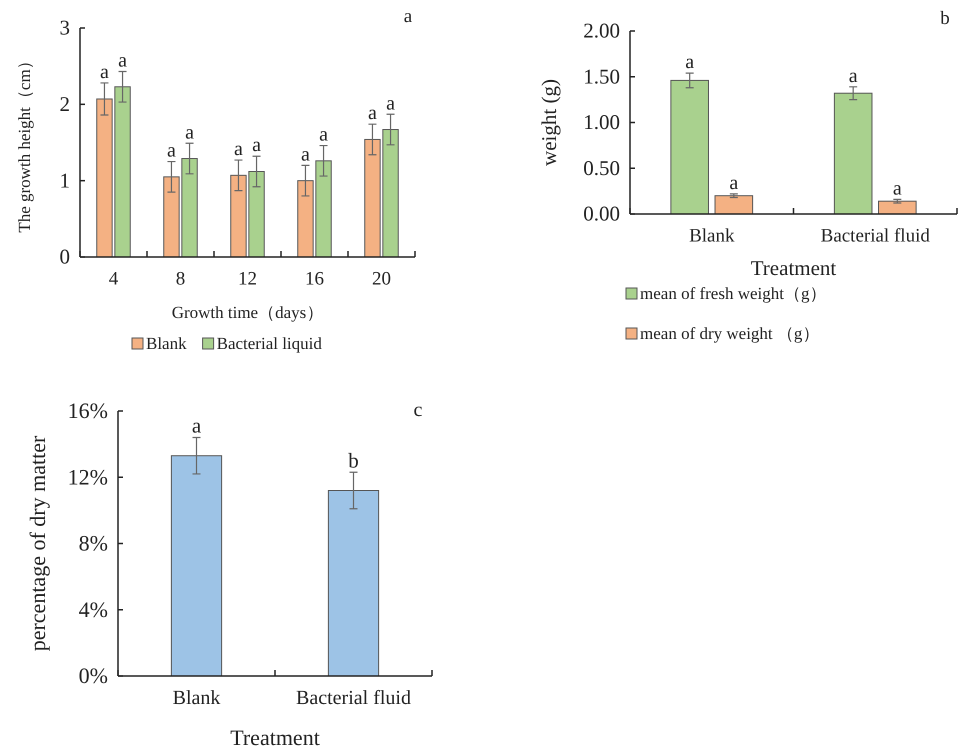 The image size is (959, 752). What do you see at coordinates (408, 16) in the screenshot?
I see `chart-title: a` at bounding box center [408, 16].